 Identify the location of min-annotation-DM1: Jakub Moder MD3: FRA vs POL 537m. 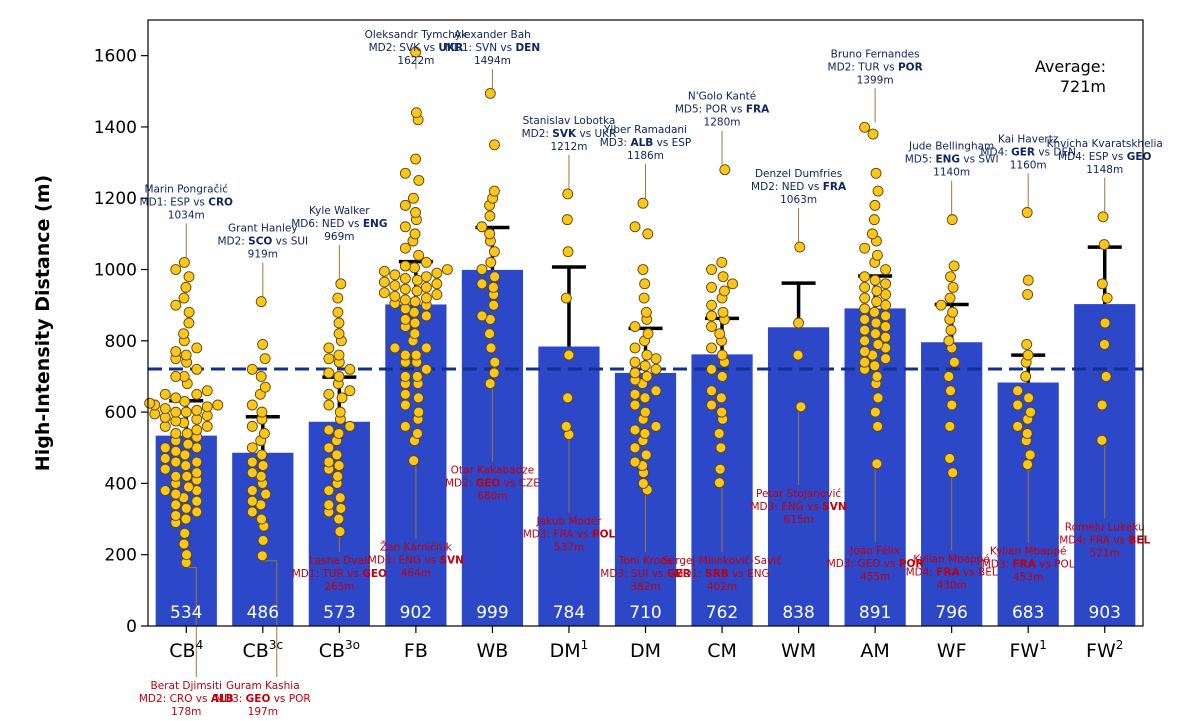
(569, 535).